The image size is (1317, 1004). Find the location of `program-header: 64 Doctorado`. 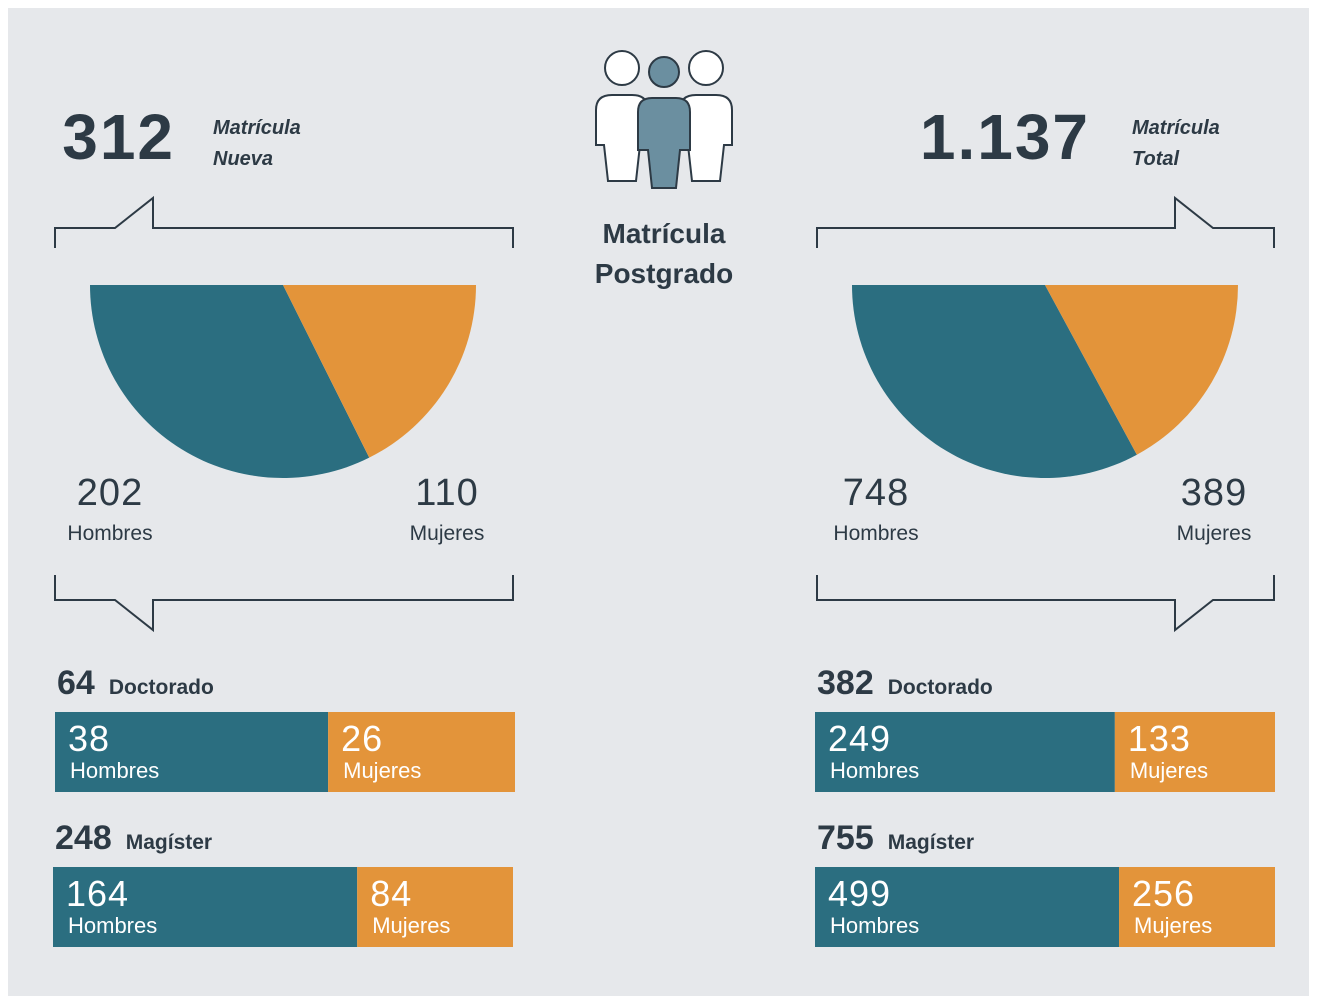

program-header: 64 Doctorado is located at coordinates (135, 683).